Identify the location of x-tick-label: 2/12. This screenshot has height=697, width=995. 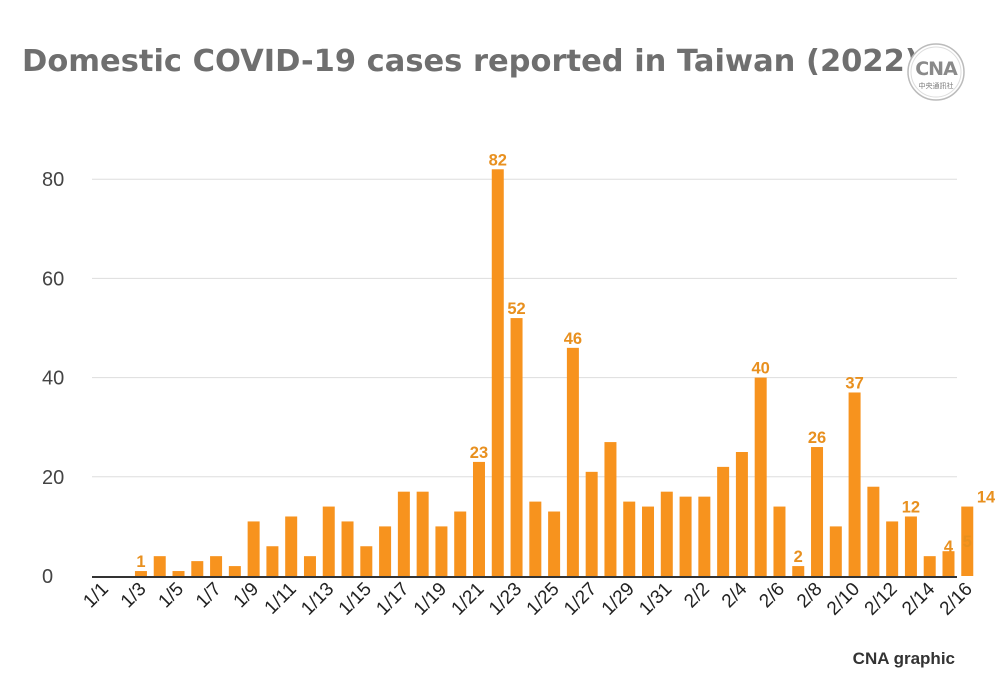
(881, 599).